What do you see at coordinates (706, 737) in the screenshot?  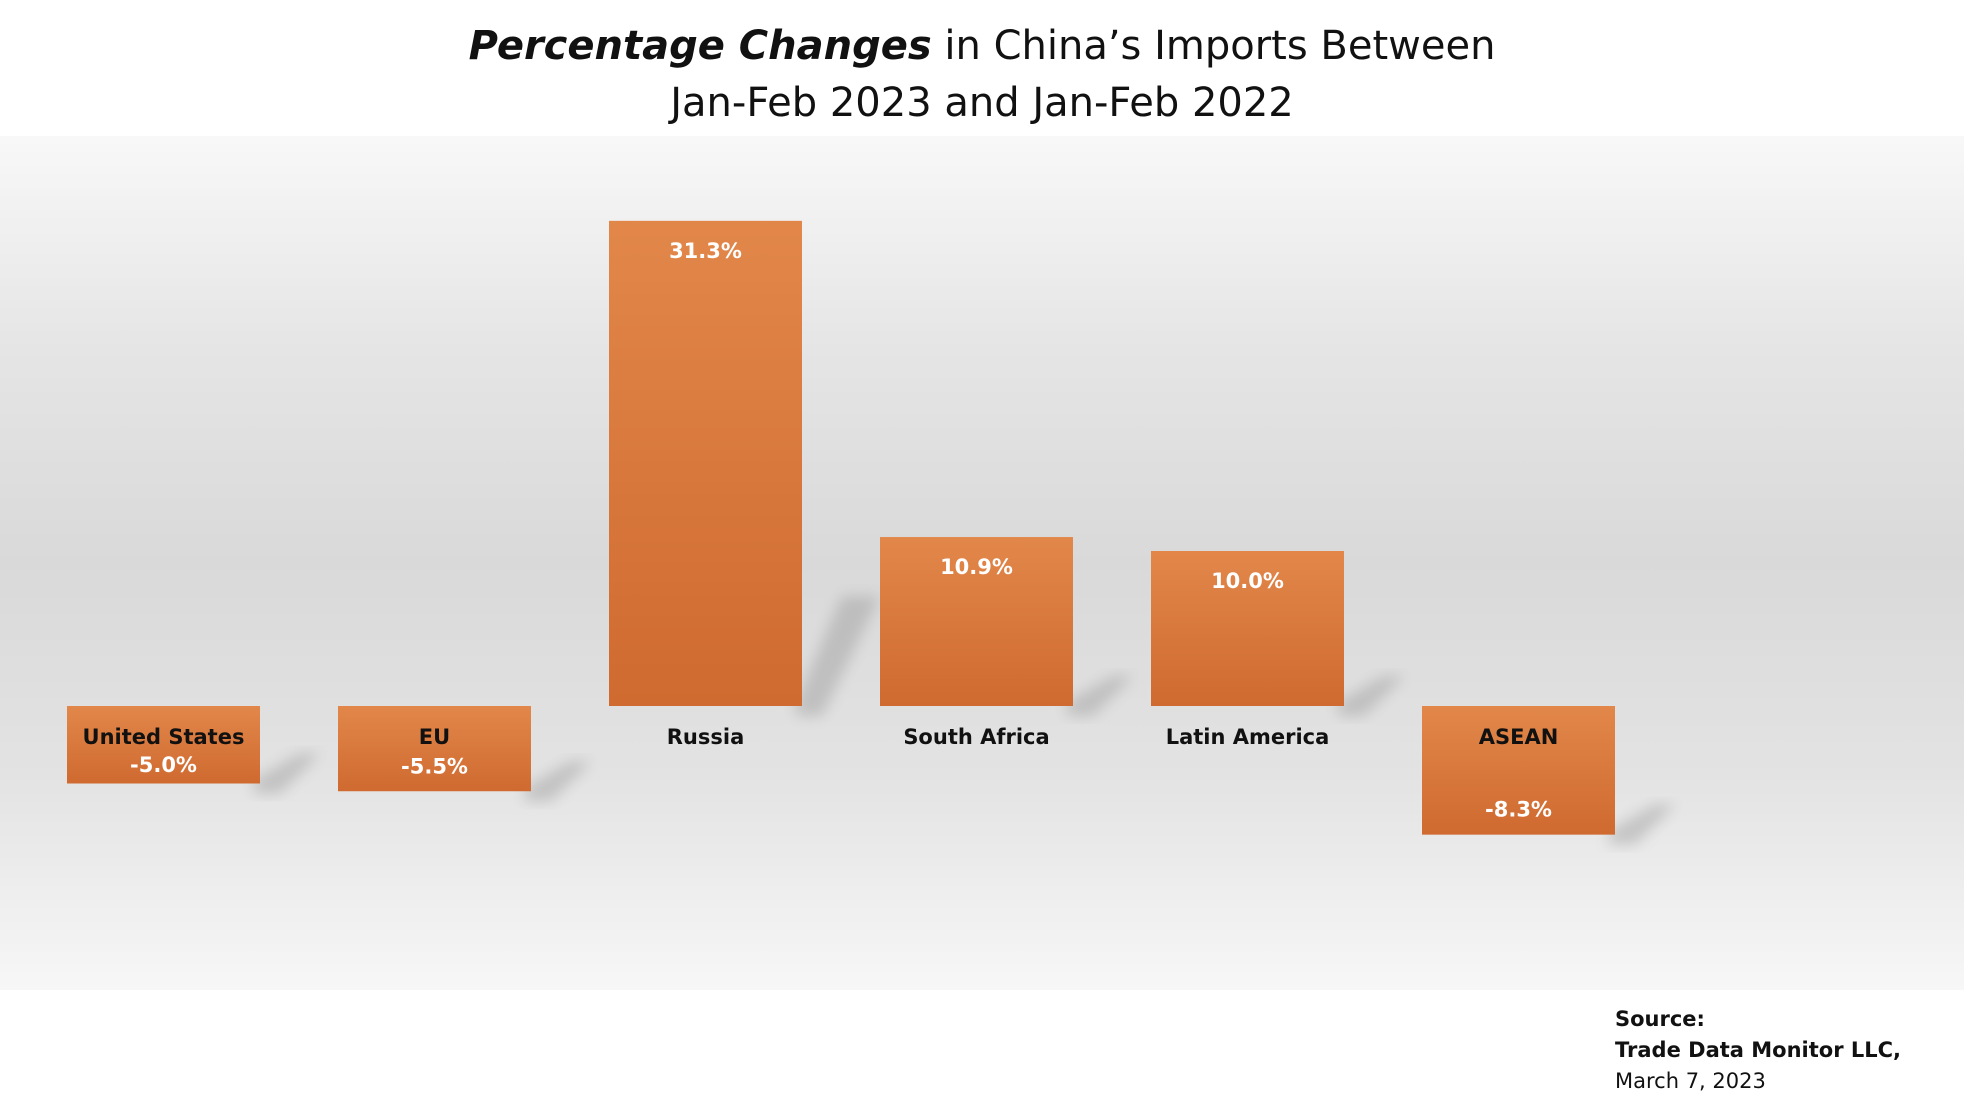 I see `category-label-russia: Russia` at bounding box center [706, 737].